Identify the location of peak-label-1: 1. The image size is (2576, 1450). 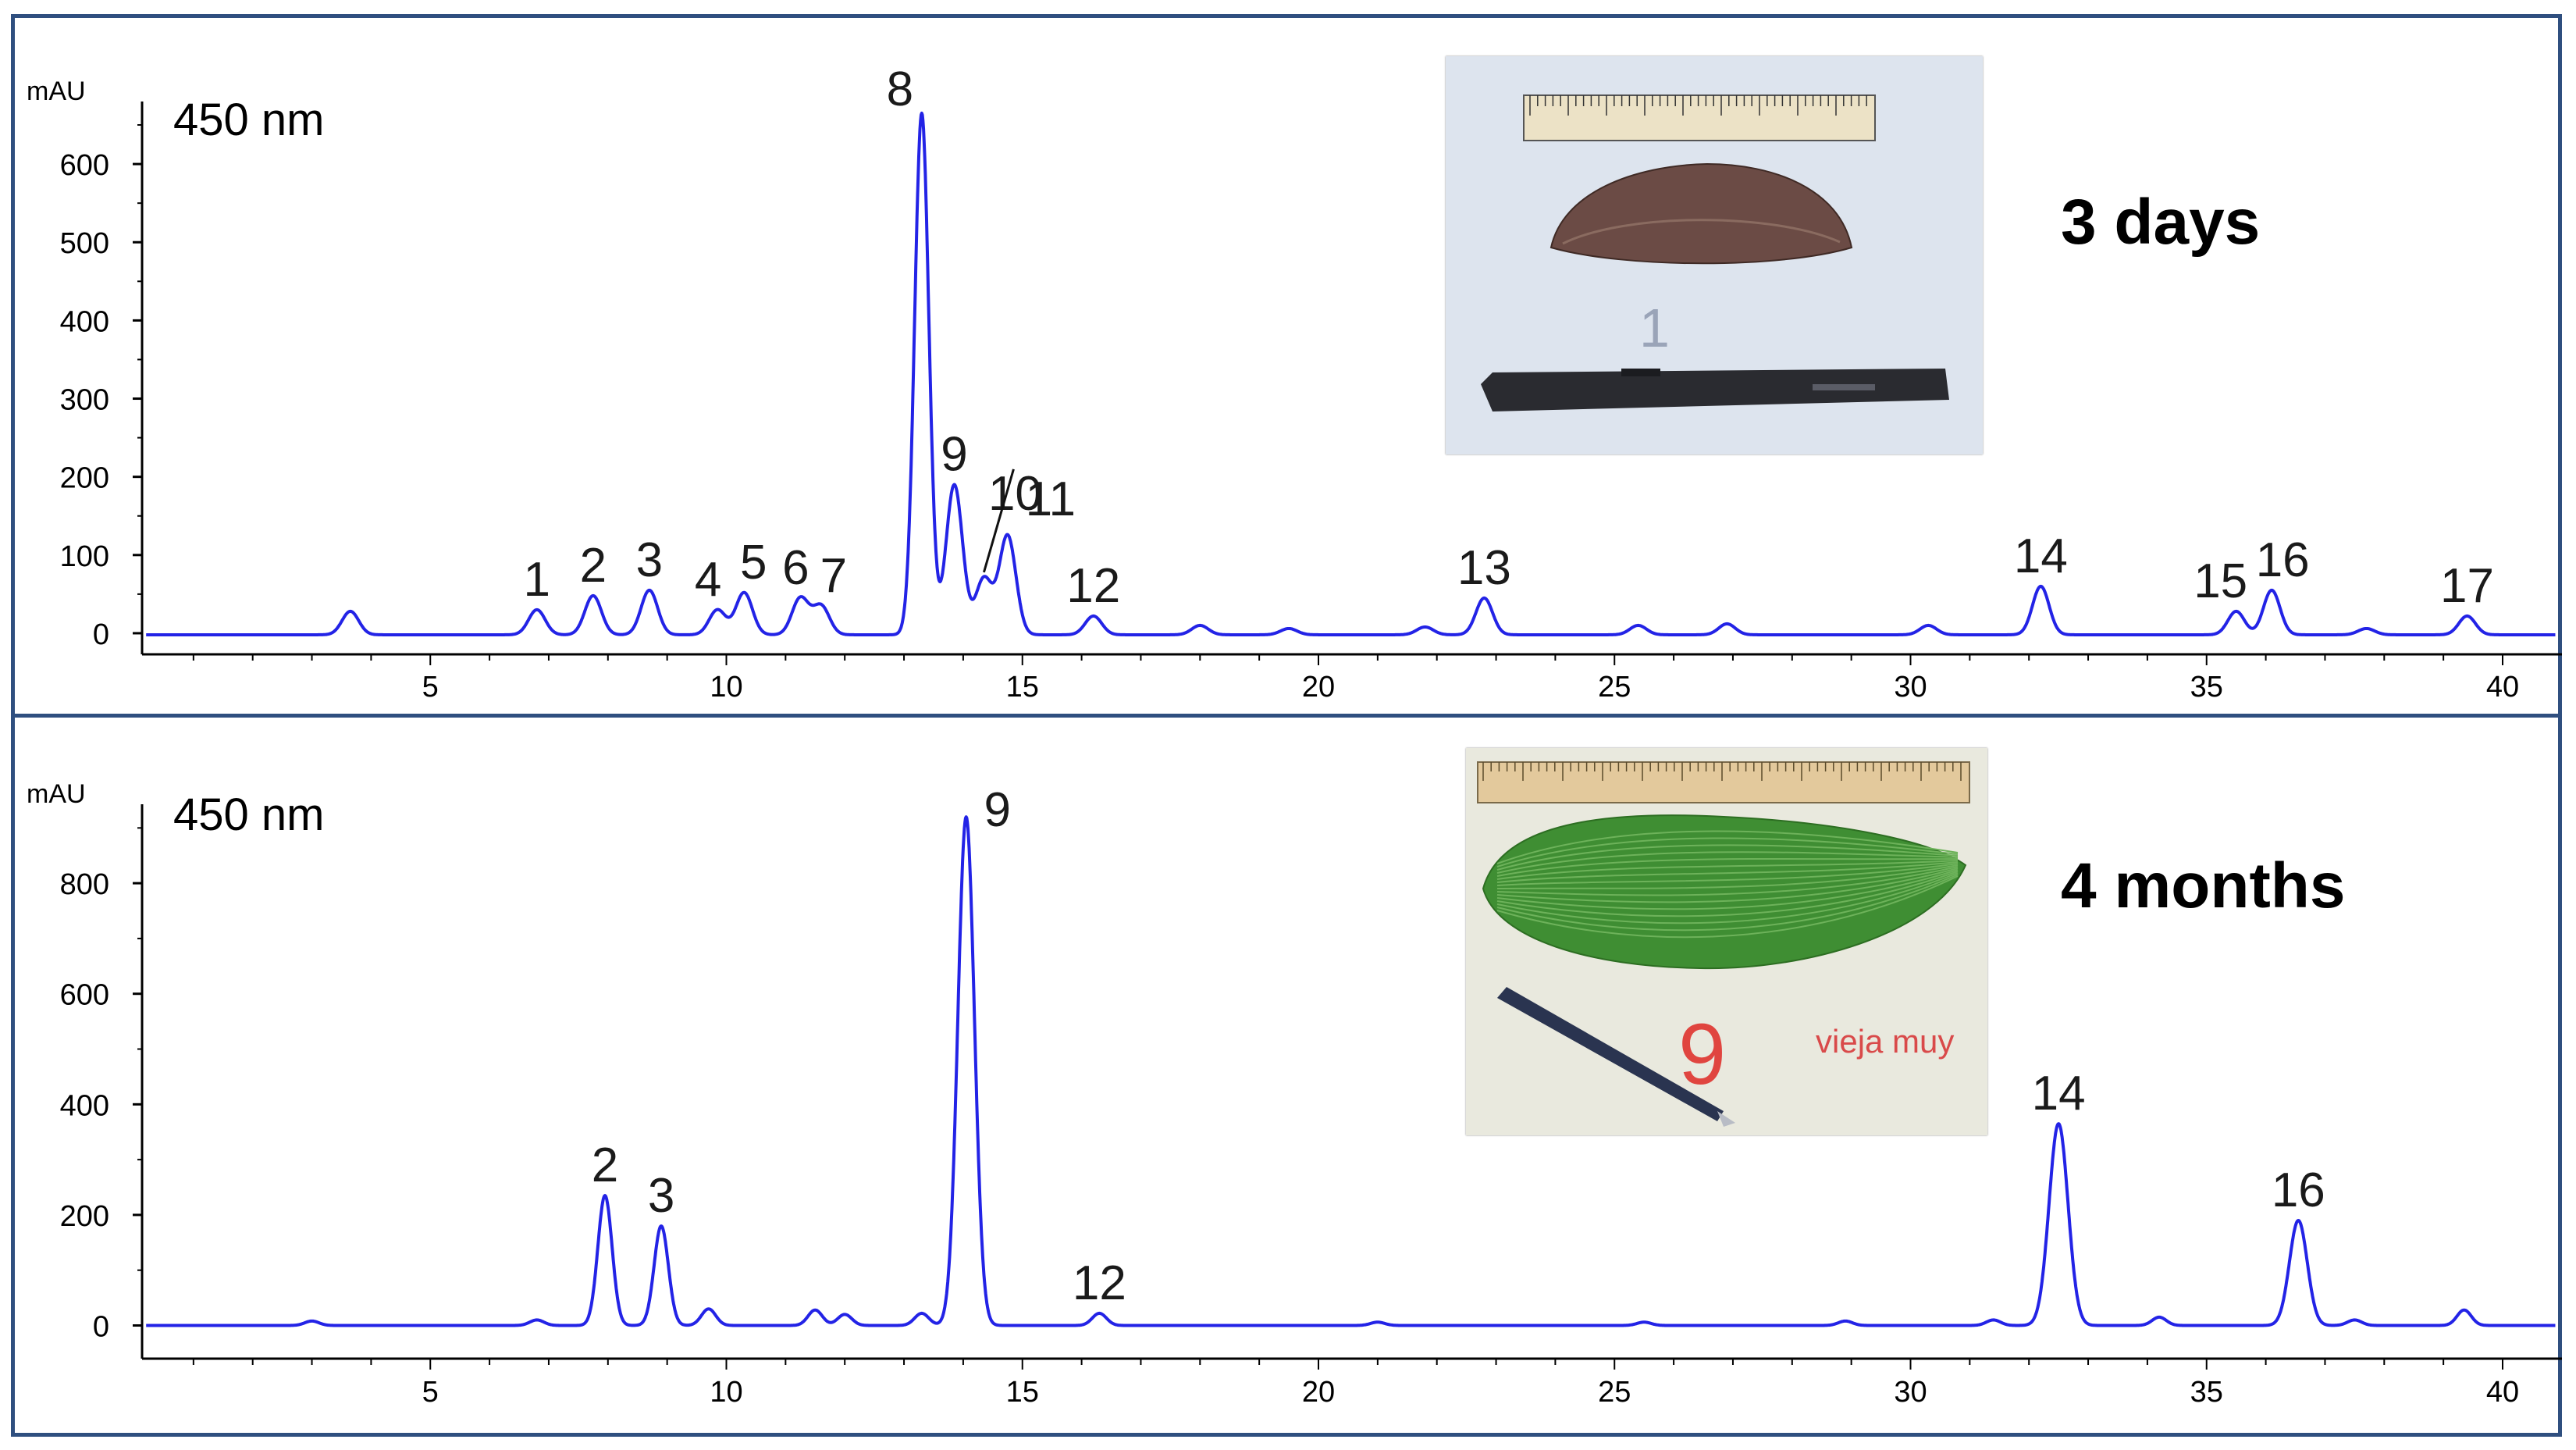
(537, 580).